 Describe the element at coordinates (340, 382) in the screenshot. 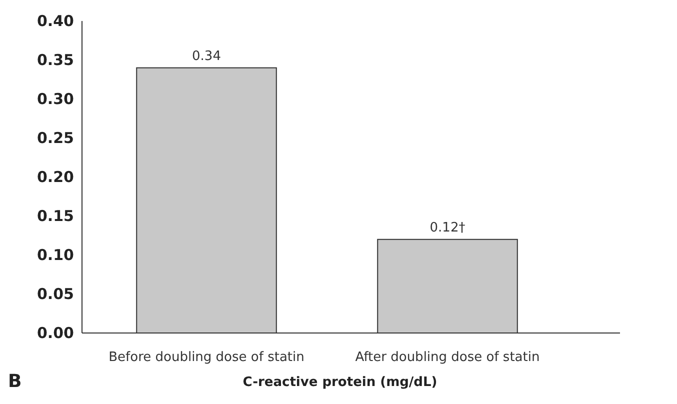

I see `x-axis-title: C-reactive protein (mg/dL)` at that location.